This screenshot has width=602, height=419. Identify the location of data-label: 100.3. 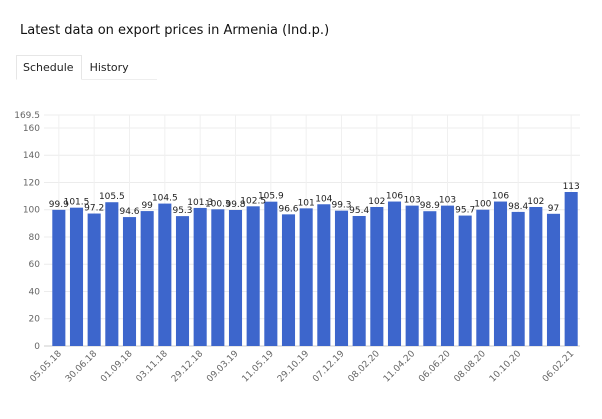
(218, 204).